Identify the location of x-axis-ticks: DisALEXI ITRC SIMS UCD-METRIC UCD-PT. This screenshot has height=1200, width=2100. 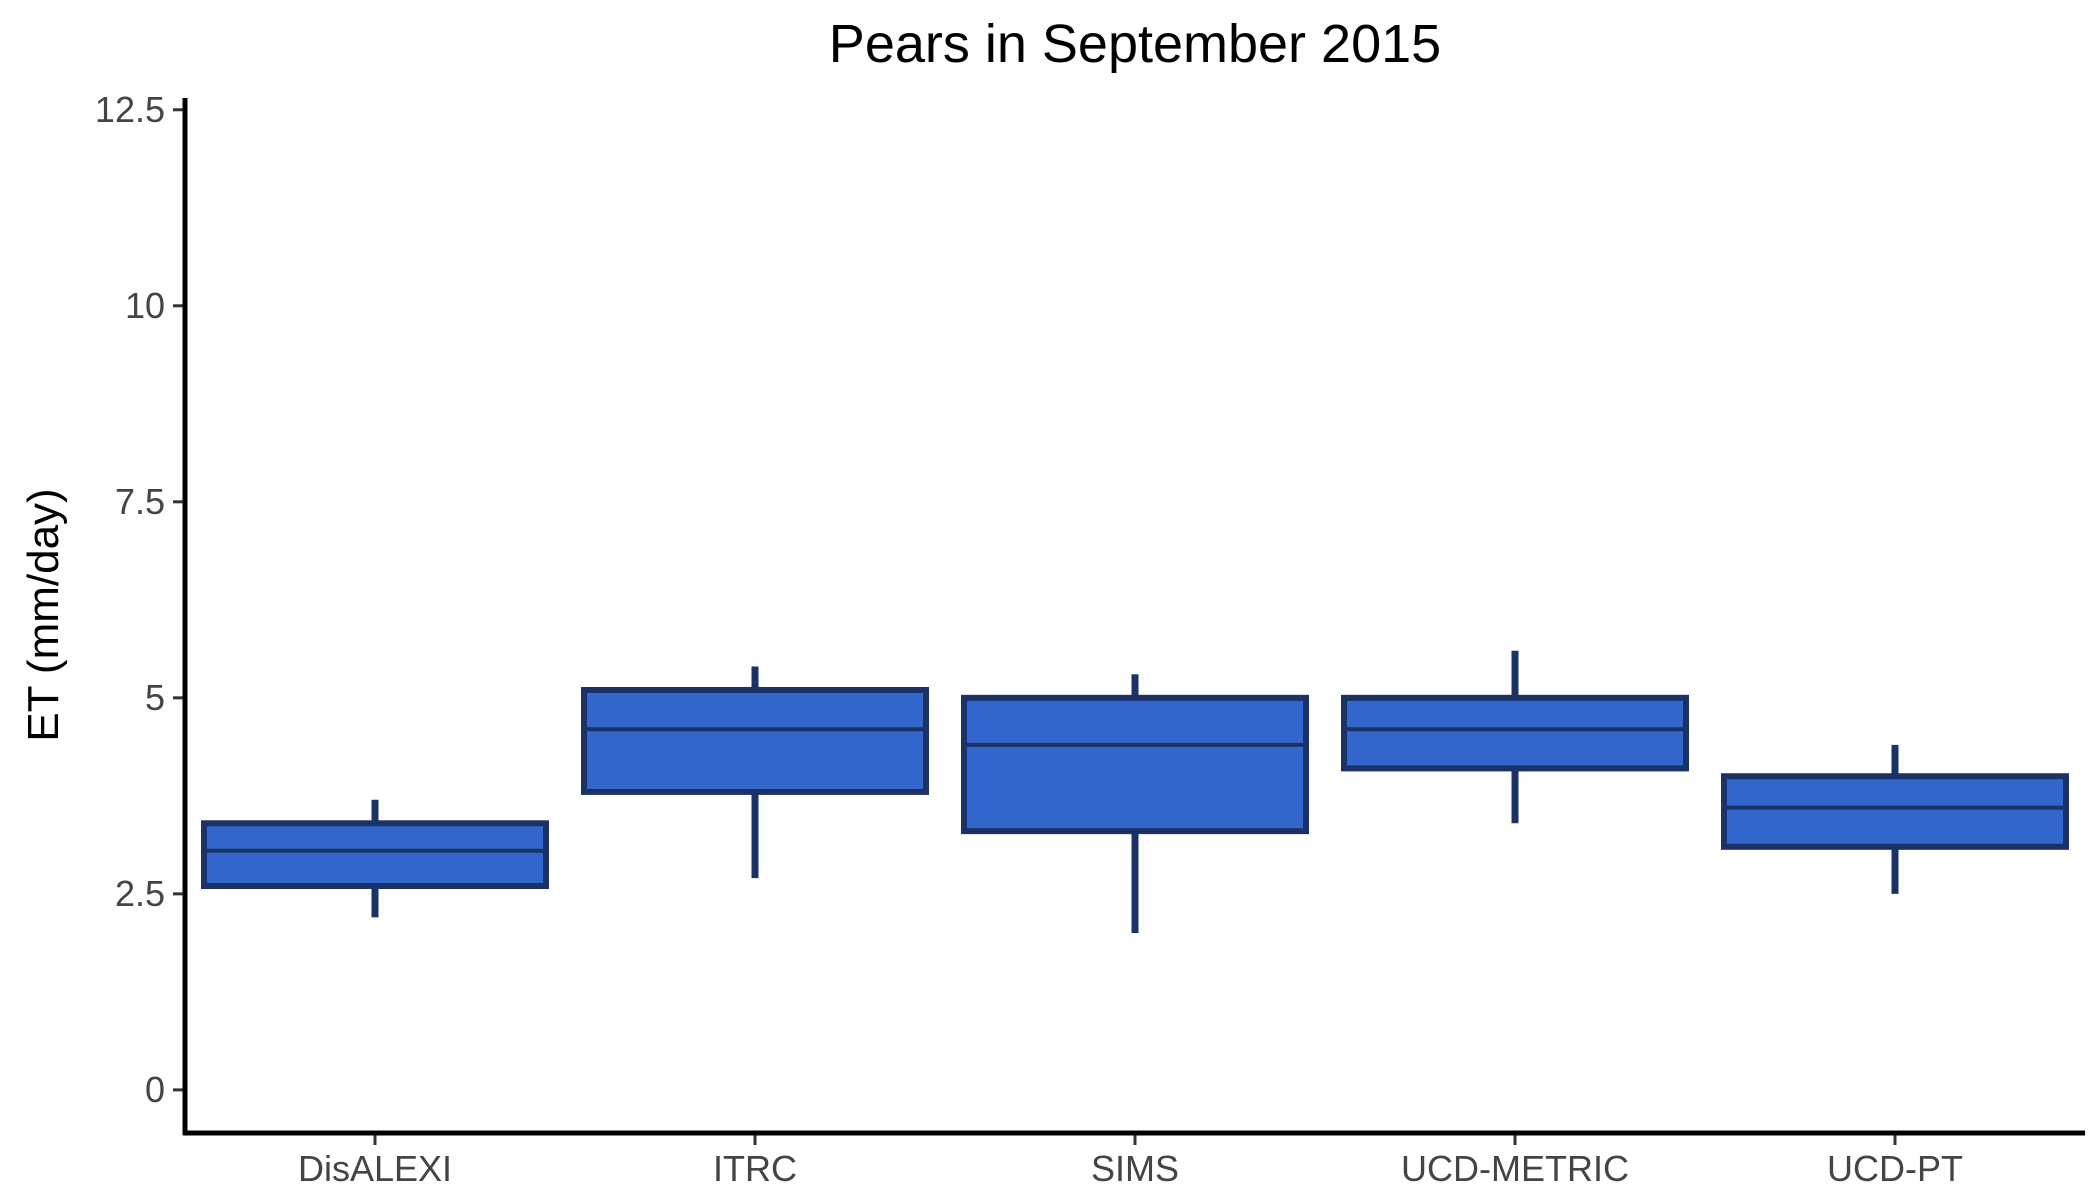
(1130, 1161).